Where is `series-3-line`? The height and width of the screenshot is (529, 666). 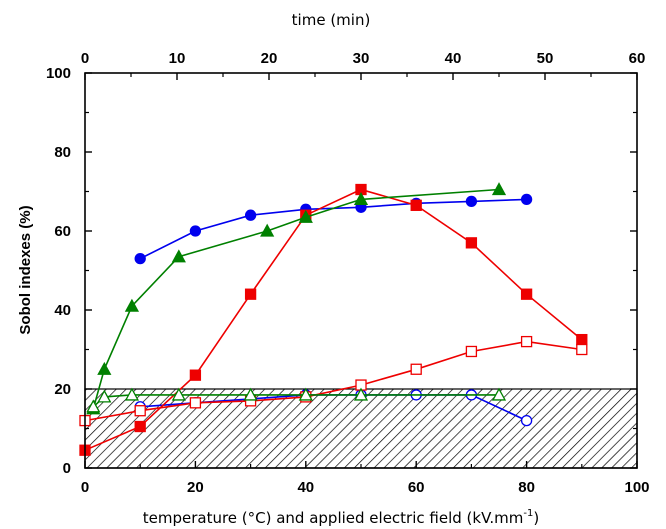
series-3-line is located at coordinates (333, 381).